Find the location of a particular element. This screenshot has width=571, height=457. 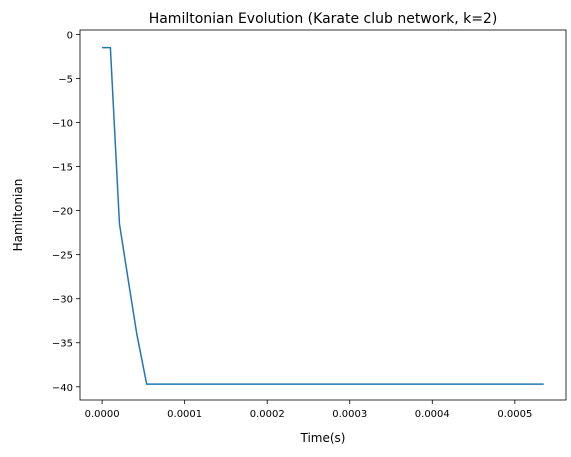

y-tick-label: −10 is located at coordinates (62, 124).